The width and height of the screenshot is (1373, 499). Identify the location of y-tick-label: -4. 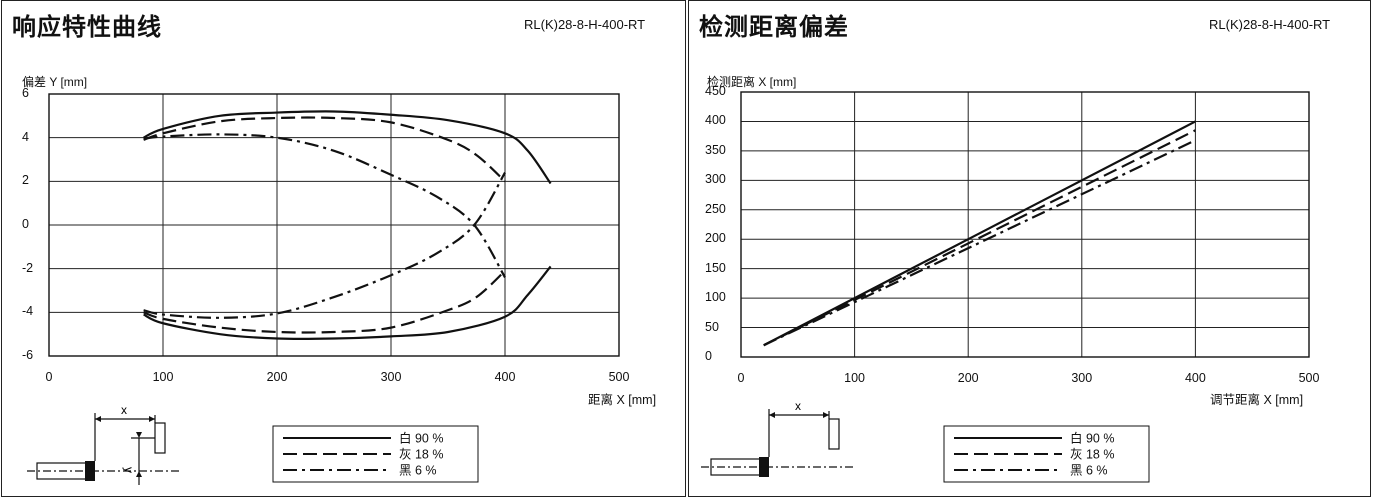
(28, 311).